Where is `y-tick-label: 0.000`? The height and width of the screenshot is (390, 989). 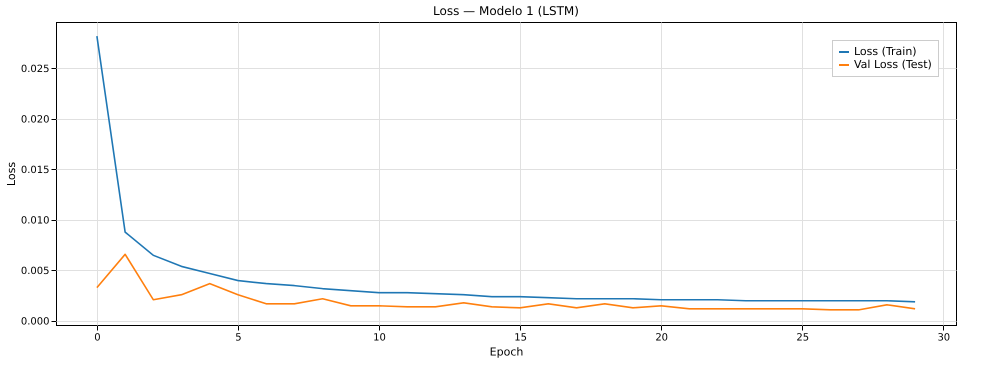
y-tick-label: 0.000 is located at coordinates (35, 322).